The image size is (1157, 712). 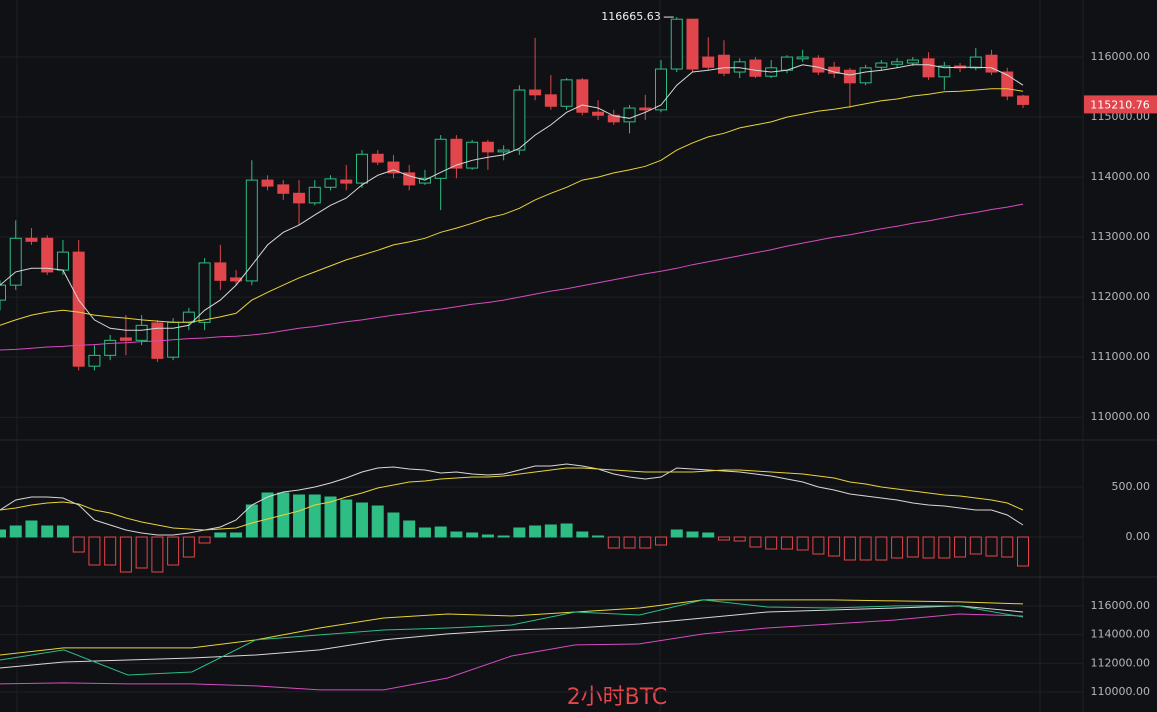 I want to click on y-tick-label: 117000.00, so click(x=1121, y=1).